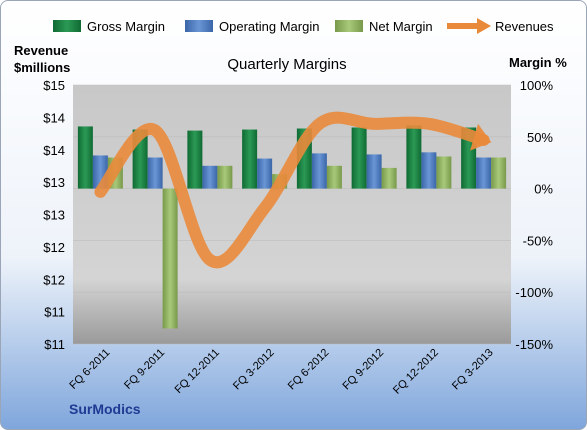 This screenshot has height=430, width=587. I want to click on left-axis-title-line2: $millions, so click(42, 67).